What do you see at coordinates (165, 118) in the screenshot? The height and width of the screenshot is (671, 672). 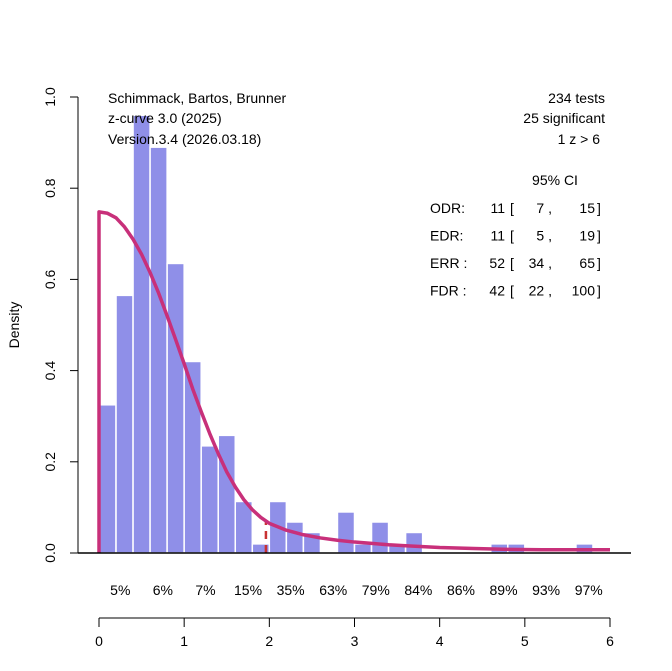 I see `version-label: z-curve 3.0 (2025)` at bounding box center [165, 118].